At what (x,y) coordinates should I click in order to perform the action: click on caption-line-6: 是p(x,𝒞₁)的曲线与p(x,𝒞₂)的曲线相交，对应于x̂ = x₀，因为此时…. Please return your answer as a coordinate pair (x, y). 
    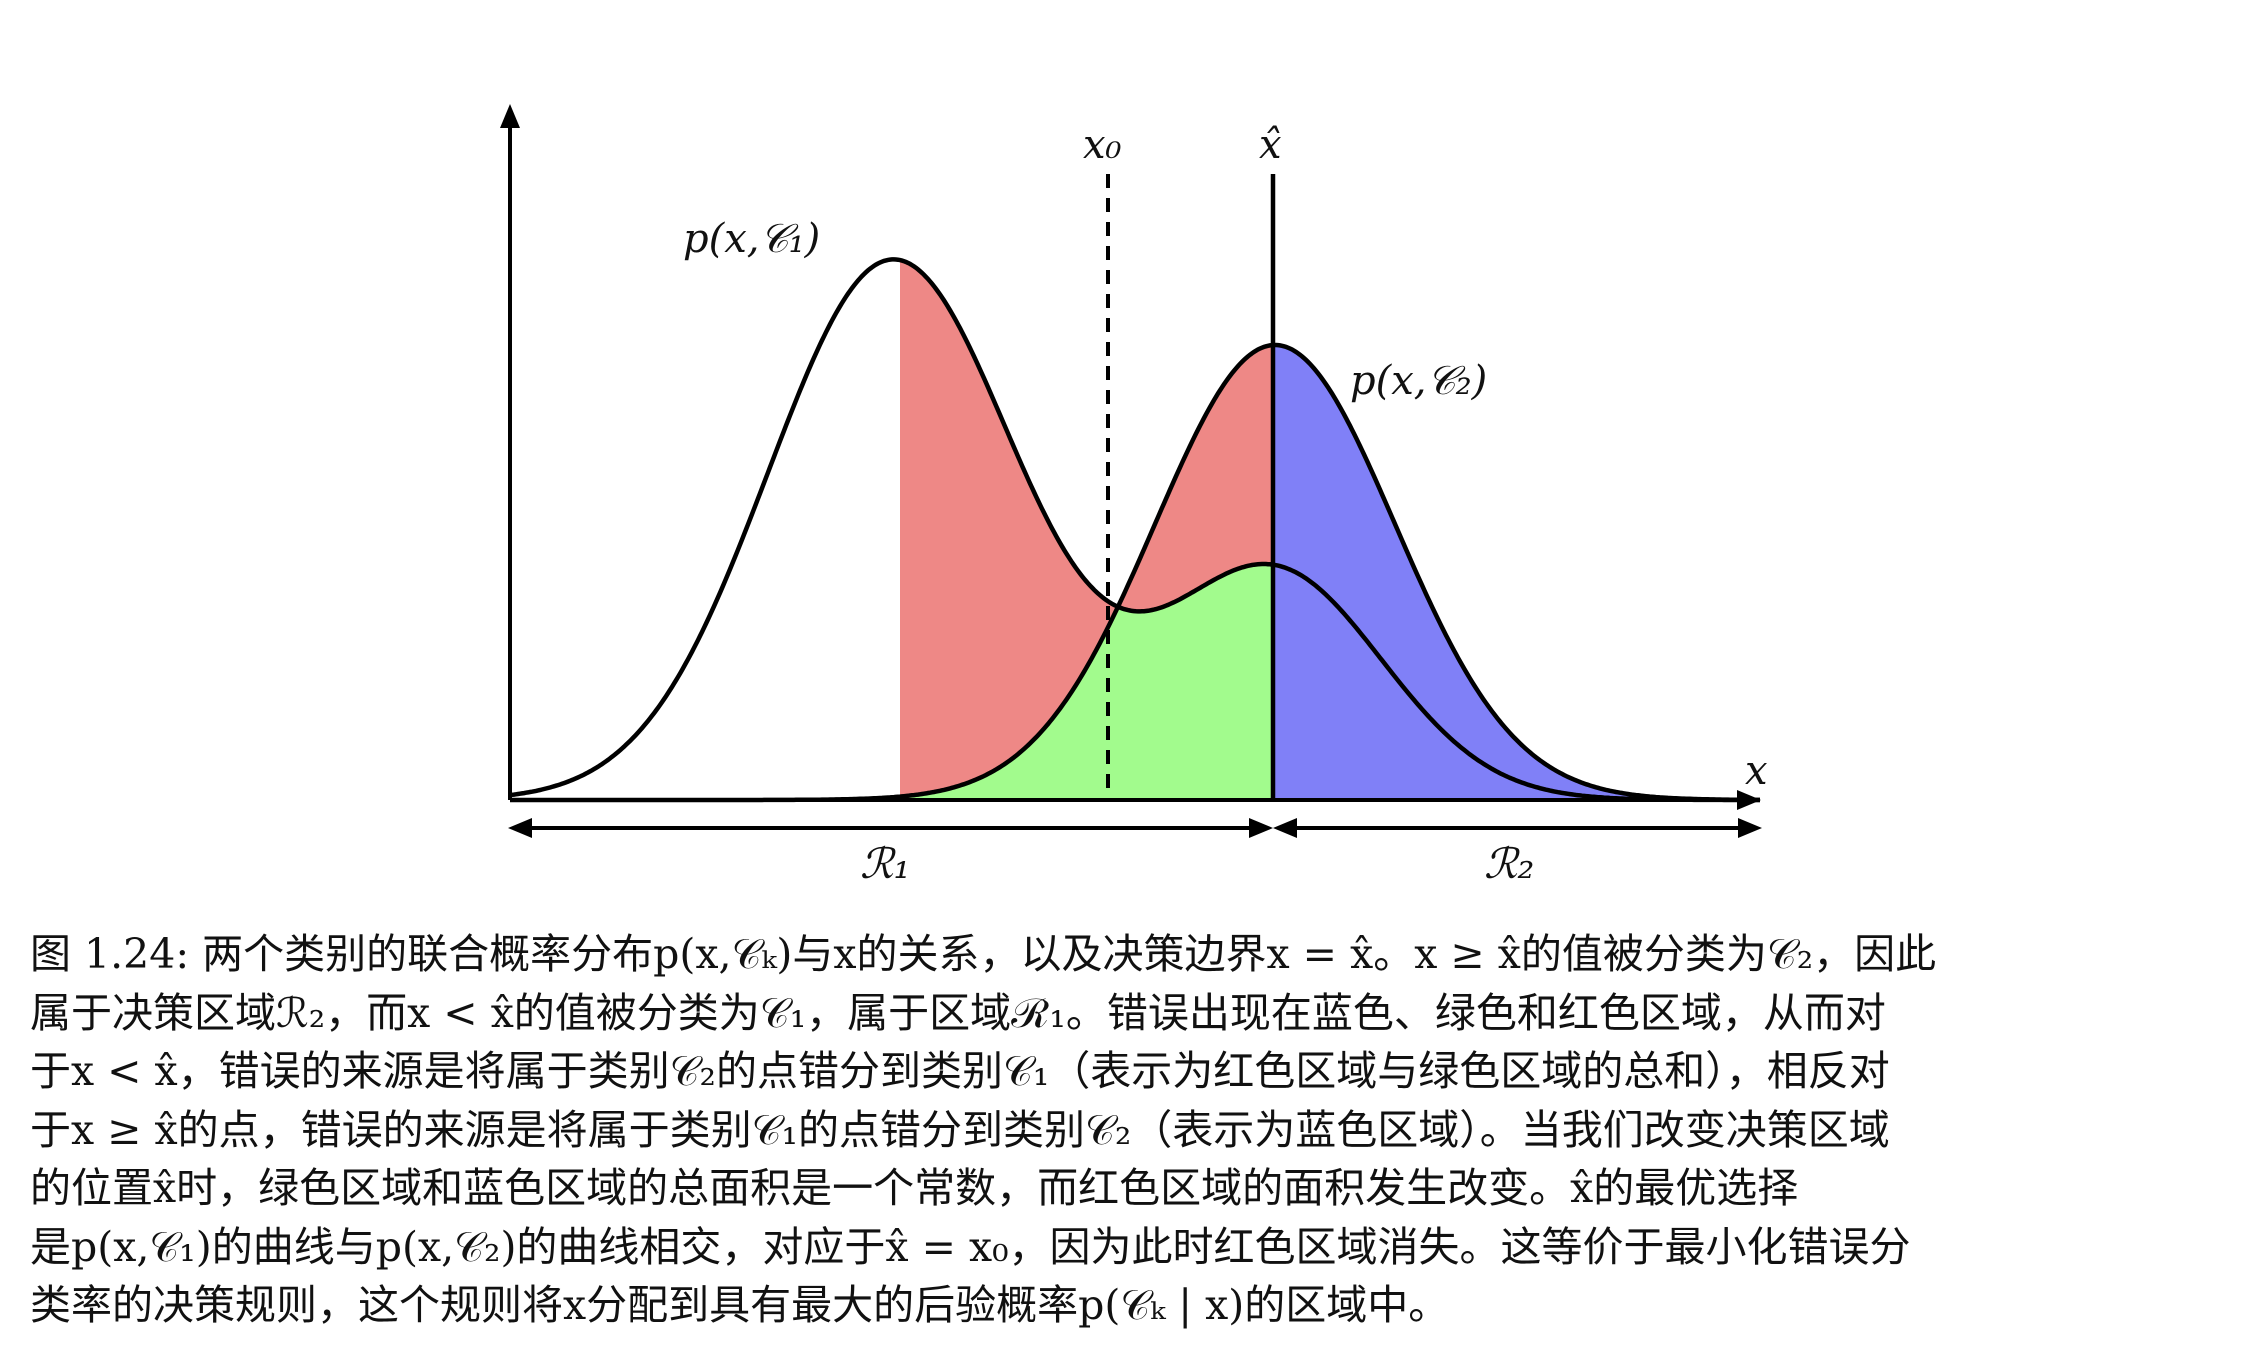
    Looking at the image, I should click on (970, 1246).